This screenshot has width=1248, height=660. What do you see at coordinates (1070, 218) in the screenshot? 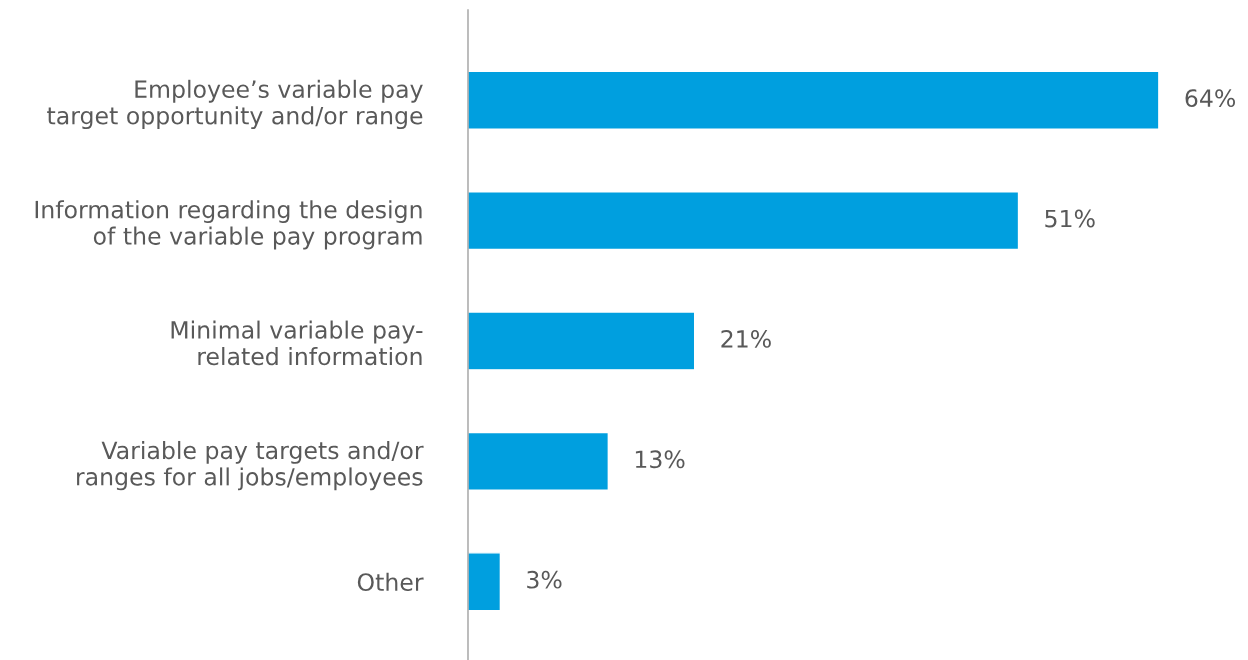
I see `data-label: 51%` at bounding box center [1070, 218].